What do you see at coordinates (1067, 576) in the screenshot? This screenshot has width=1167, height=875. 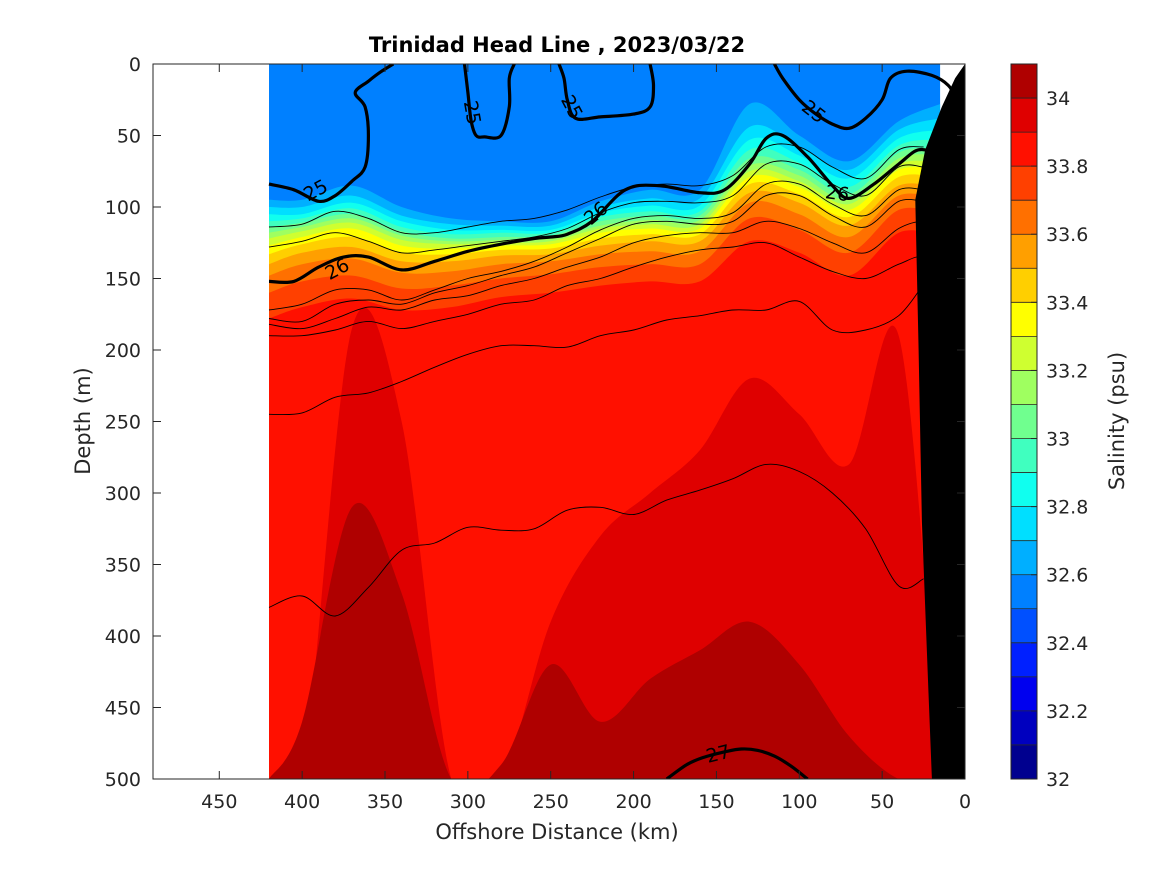 I see `colorbar-tick-label: 32.6` at bounding box center [1067, 576].